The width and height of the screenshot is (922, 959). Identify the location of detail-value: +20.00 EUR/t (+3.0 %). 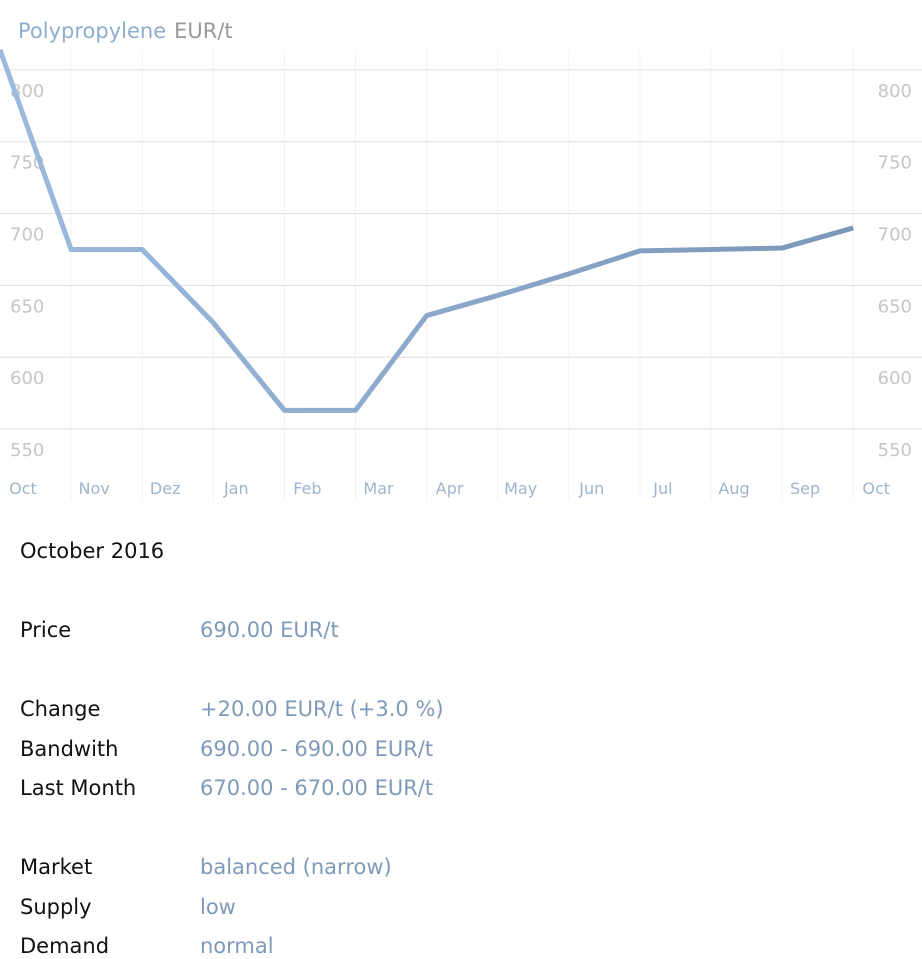
(322, 709).